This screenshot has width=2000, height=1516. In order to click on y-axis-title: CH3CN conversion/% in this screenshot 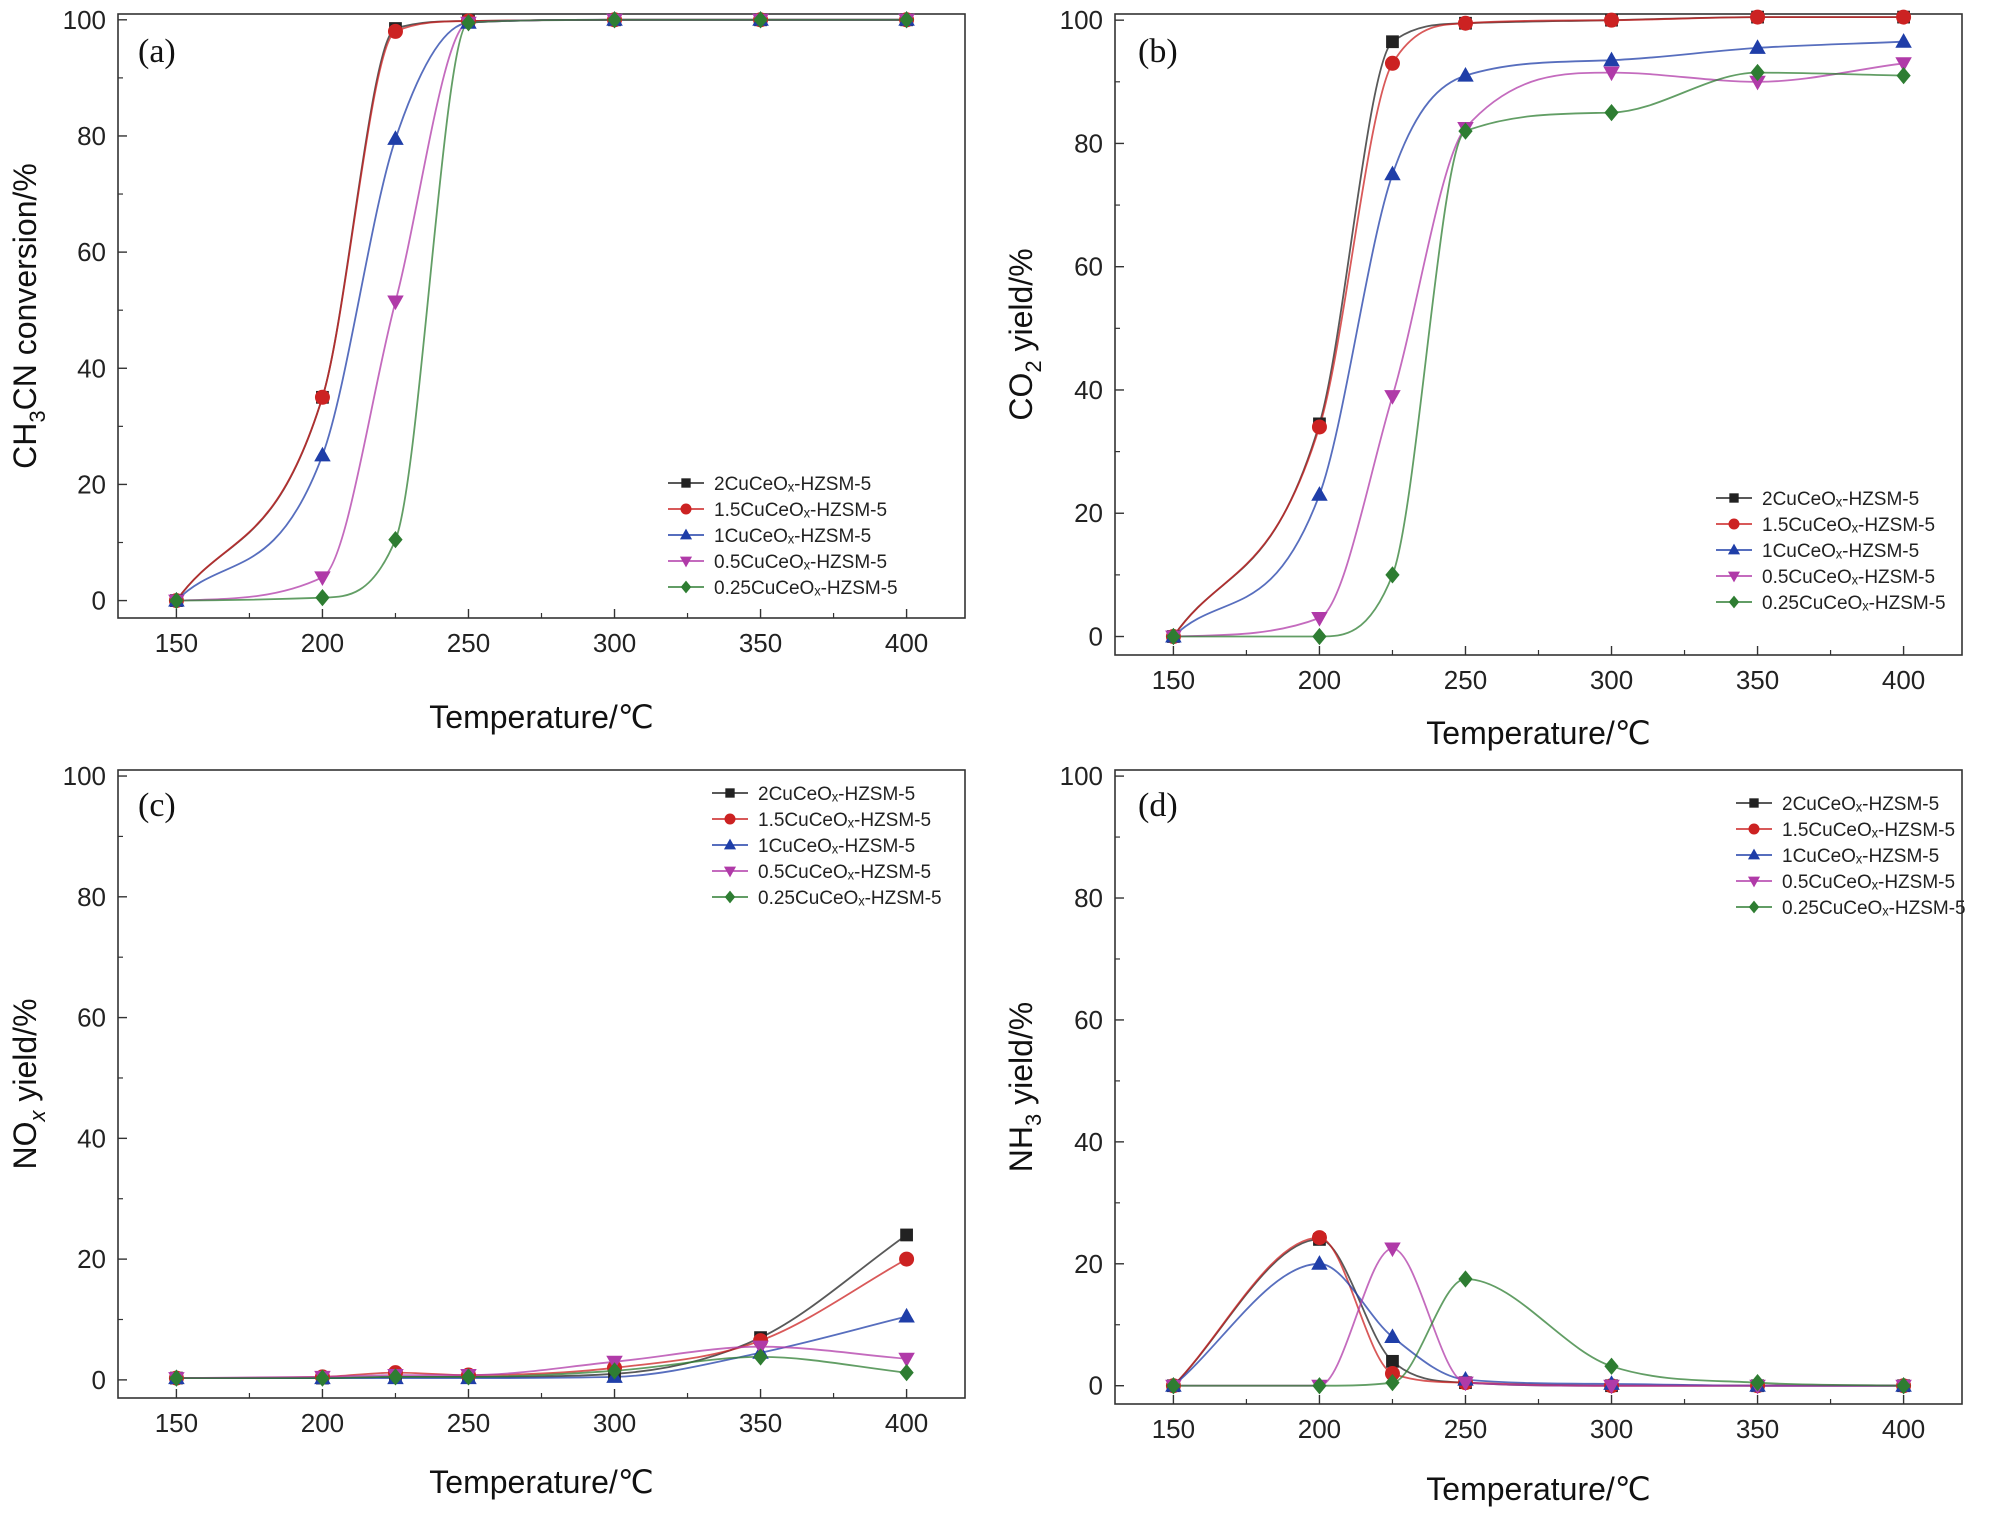, I will do `click(28, 316)`.